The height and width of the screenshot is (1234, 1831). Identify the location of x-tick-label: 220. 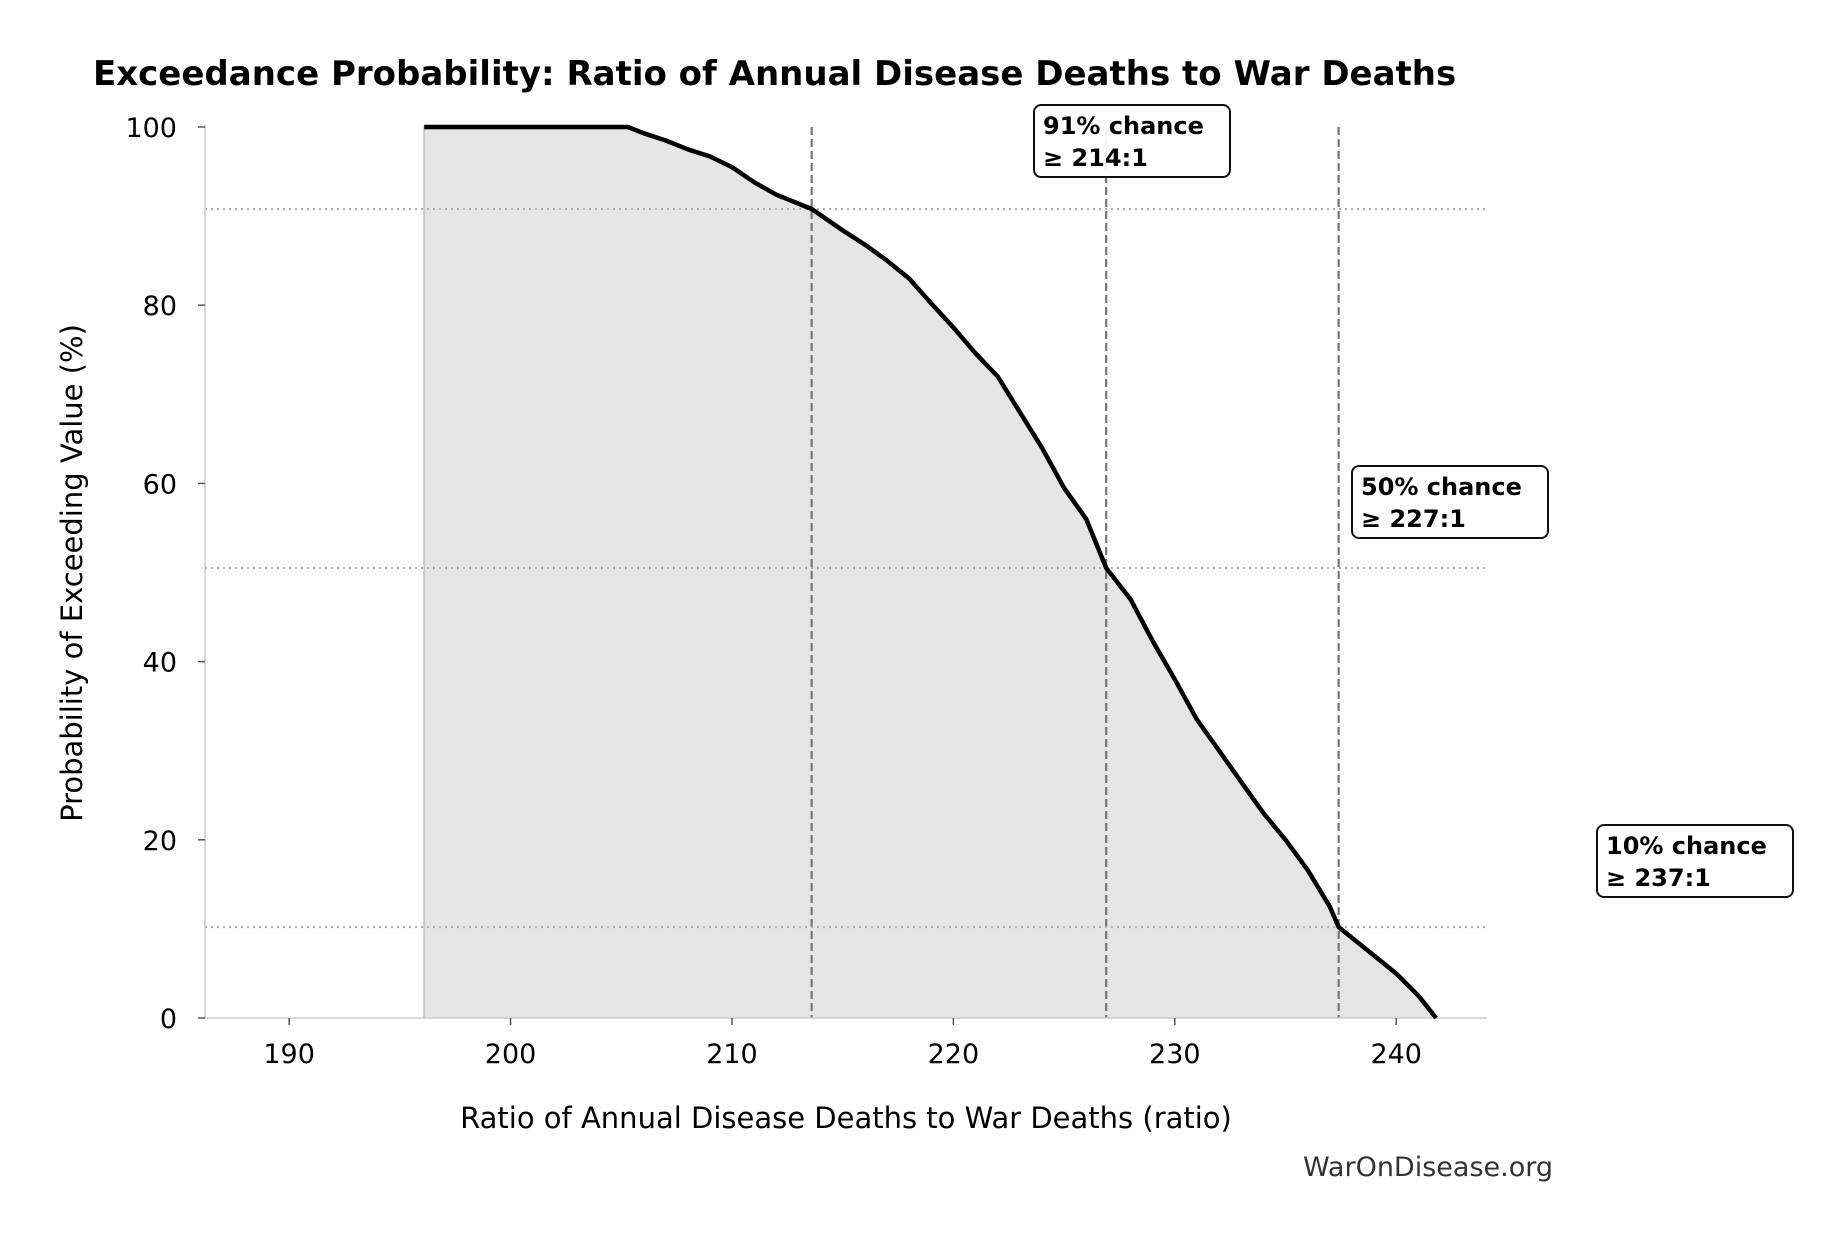
(954, 1054).